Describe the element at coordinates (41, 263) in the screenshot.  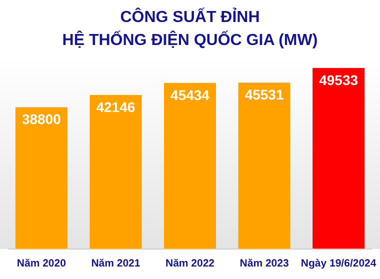
I see `x-tick-label: Năm 2020` at that location.